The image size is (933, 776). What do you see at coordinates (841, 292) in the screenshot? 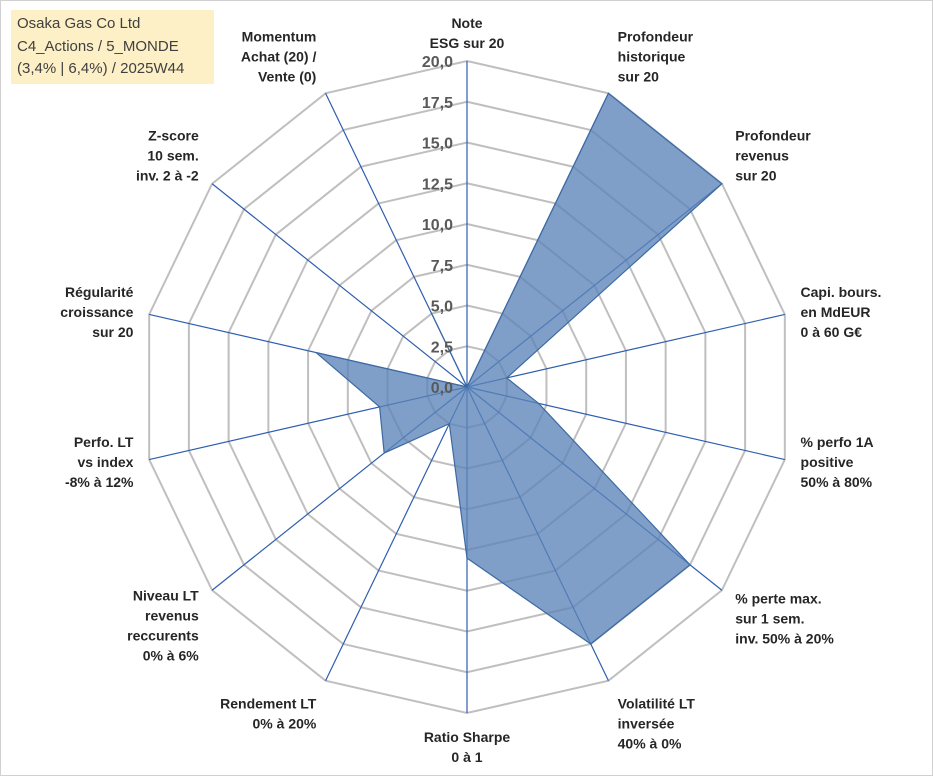
I see `axis-label-line: Capi. bours.` at bounding box center [841, 292].